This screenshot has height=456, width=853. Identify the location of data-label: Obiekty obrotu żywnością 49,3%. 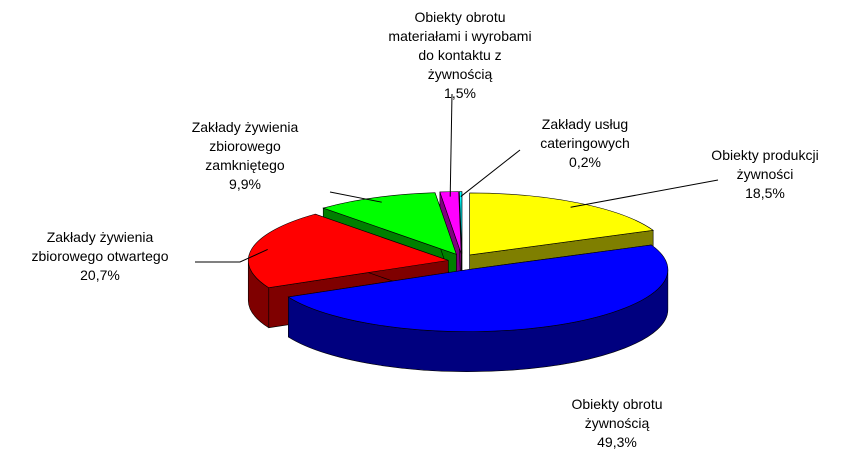
(616, 423).